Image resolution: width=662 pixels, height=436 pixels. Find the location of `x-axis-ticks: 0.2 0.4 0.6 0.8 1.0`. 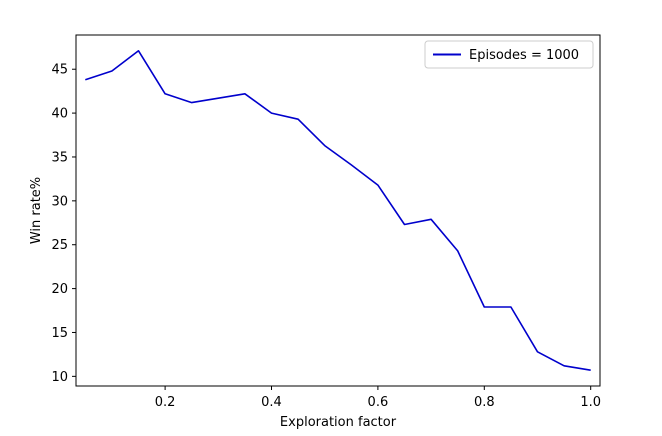

x-axis-ticks: 0.2 0.4 0.6 0.8 1.0 is located at coordinates (378, 398).